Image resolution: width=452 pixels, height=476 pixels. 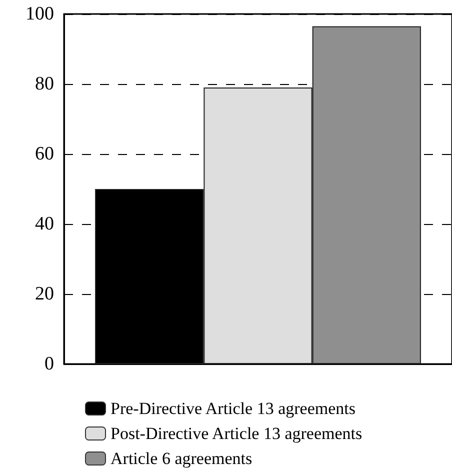 I want to click on legend-label: Article 6 agreements, so click(x=181, y=458).